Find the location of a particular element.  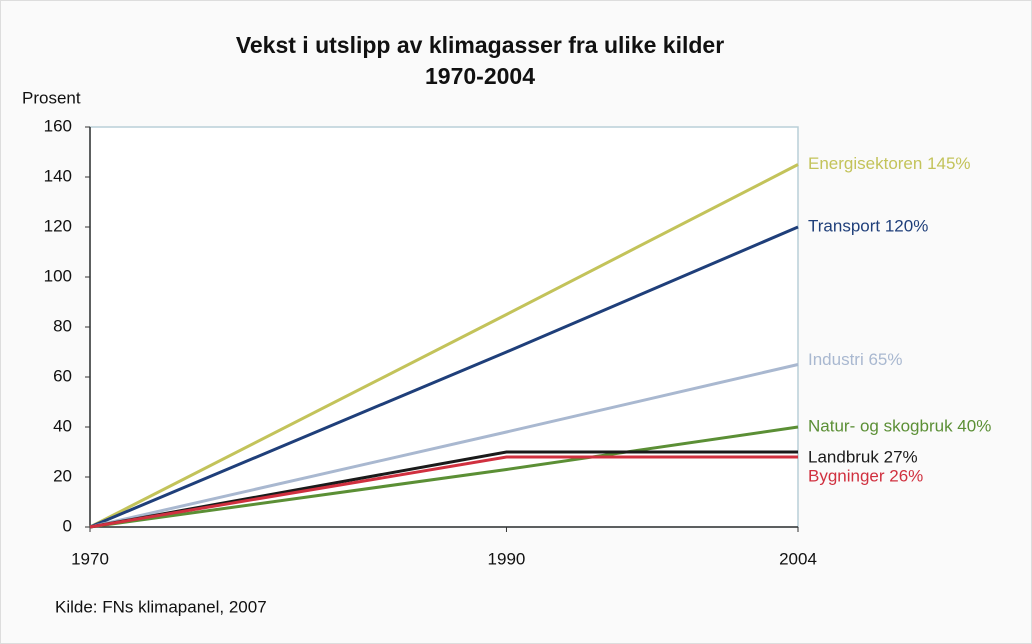

y-tick-label: 80 is located at coordinates (62, 325).